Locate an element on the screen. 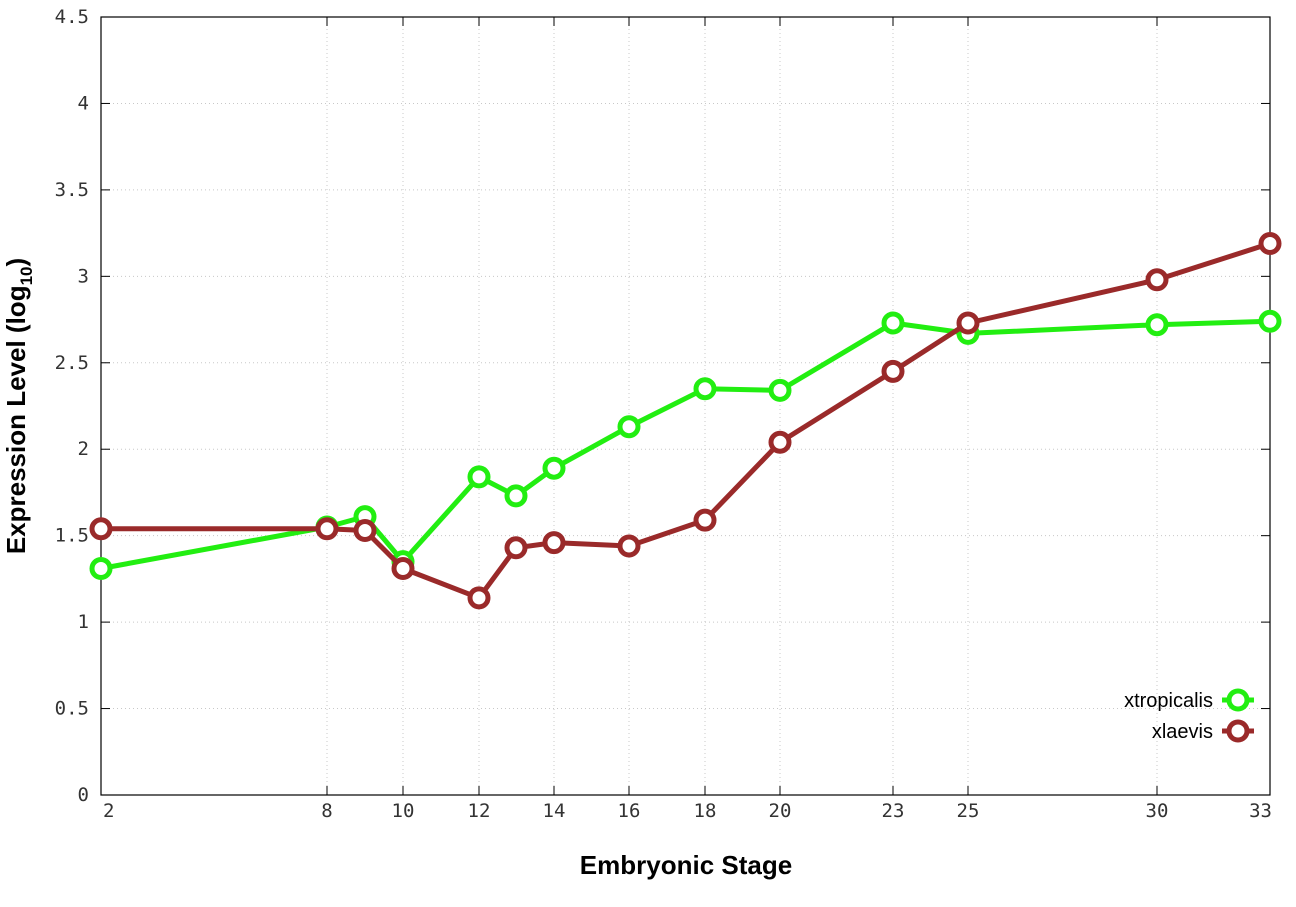 The width and height of the screenshot is (1296, 907). legend-marker-xtropicalis is located at coordinates (1238, 700).